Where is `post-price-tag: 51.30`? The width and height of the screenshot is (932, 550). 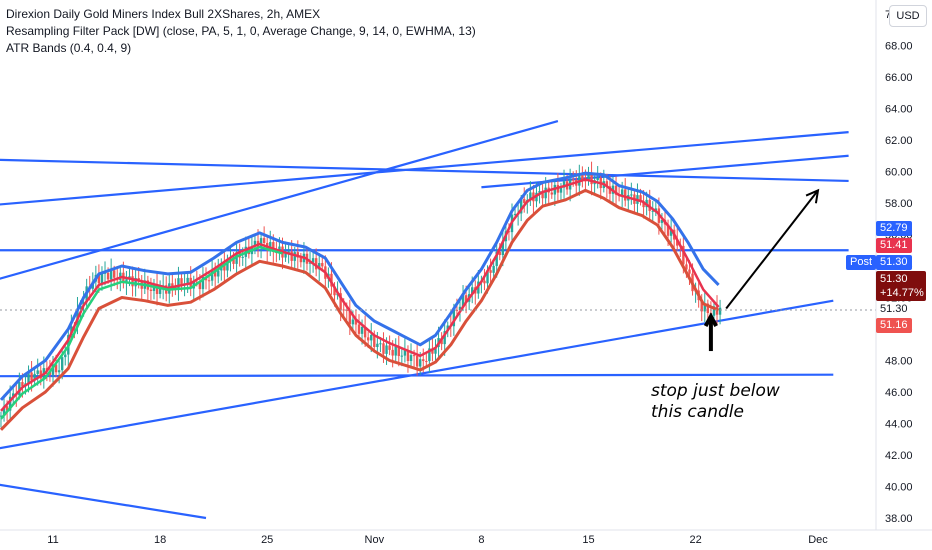 post-price-tag: 51.30 is located at coordinates (894, 262).